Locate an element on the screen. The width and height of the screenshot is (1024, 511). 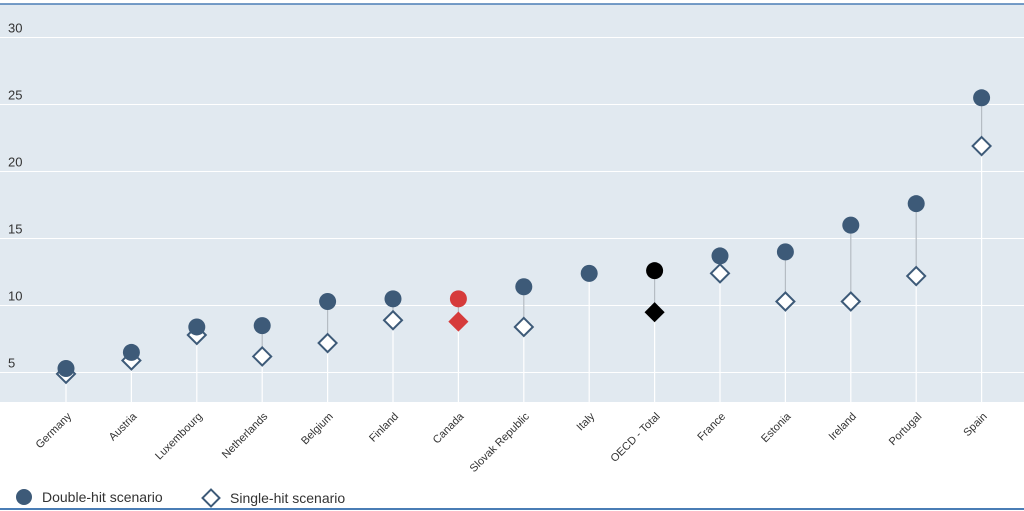
circle-marker-icon is located at coordinates (24, 497).